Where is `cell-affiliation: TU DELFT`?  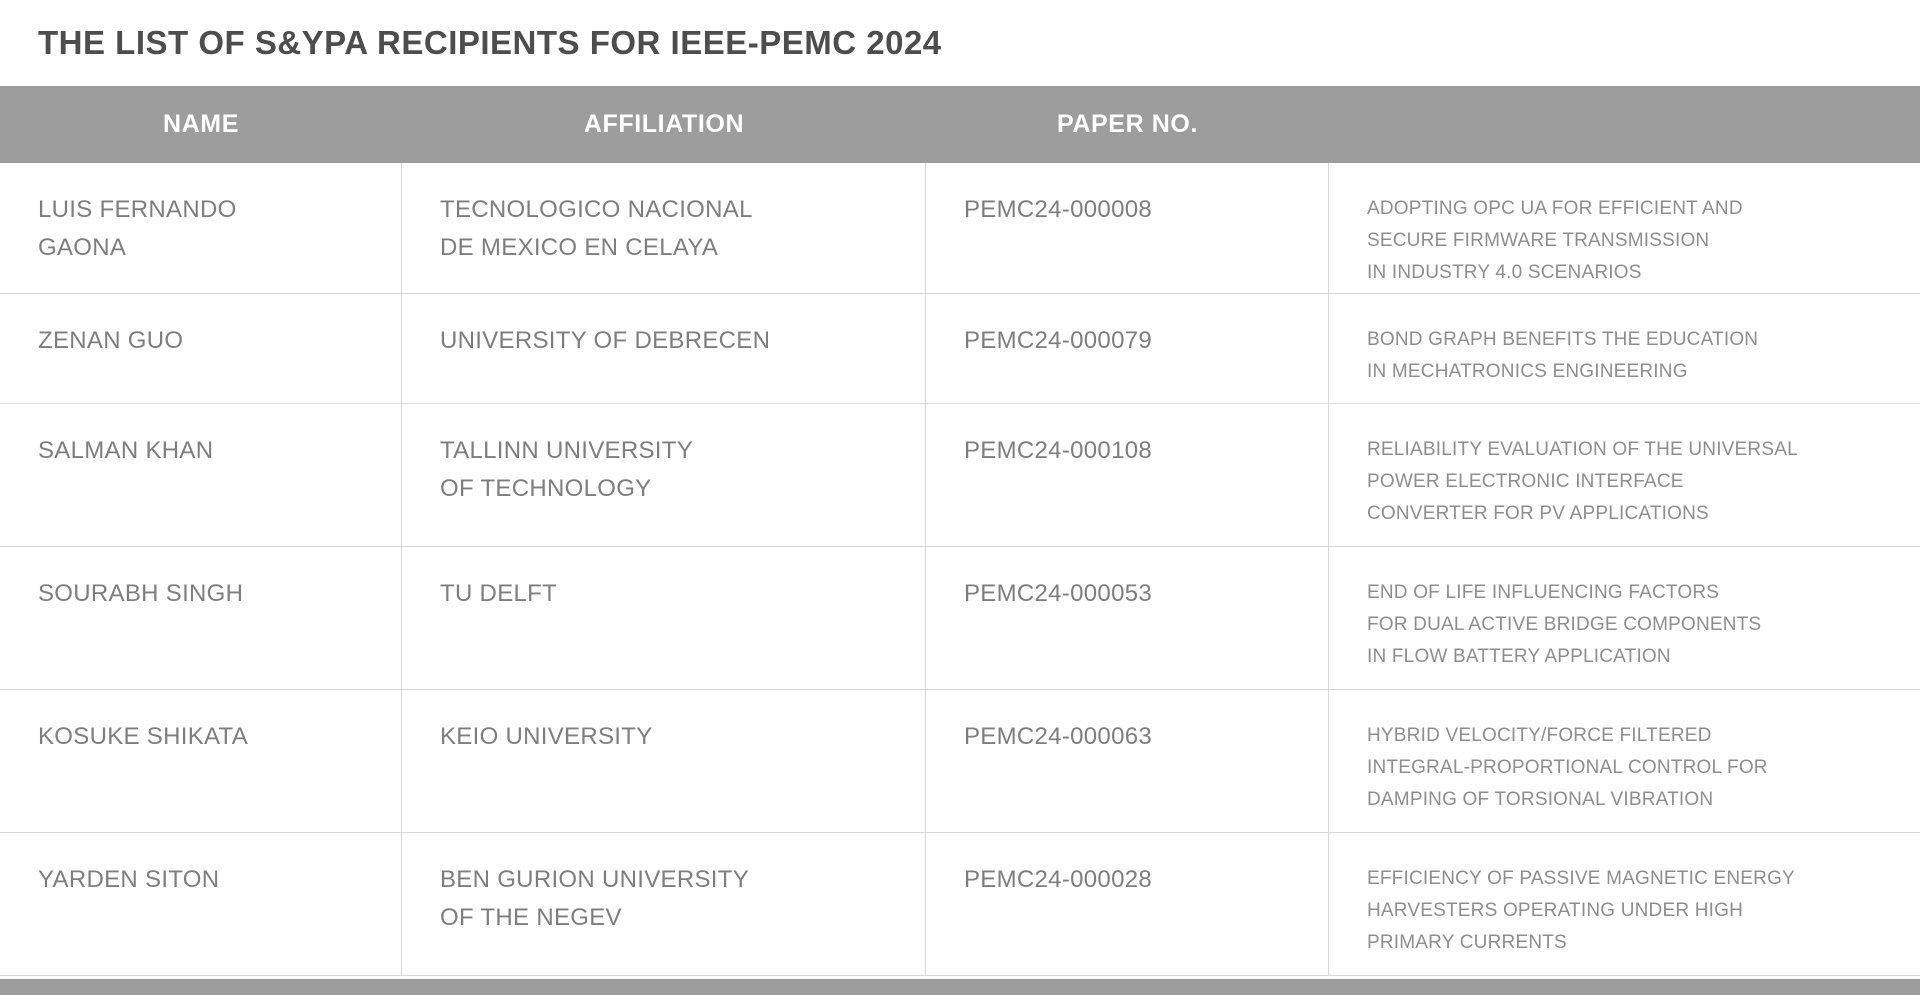
cell-affiliation: TU DELFT is located at coordinates (664, 618).